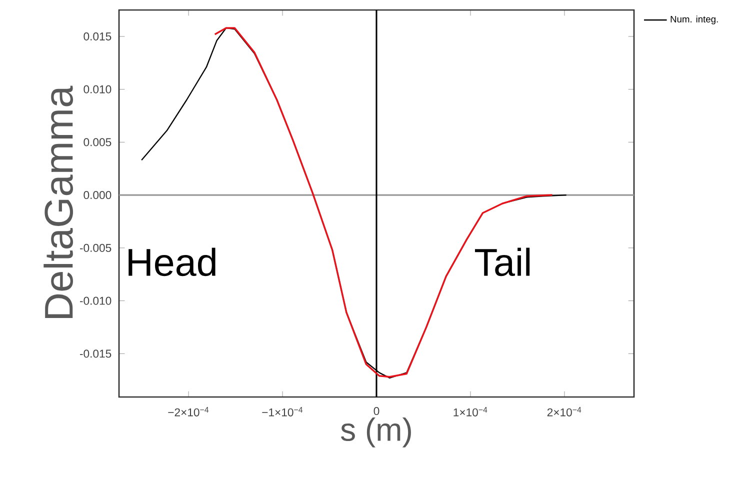 This screenshot has height=480, width=737. I want to click on y-tick-label: 0.000, so click(98, 195).